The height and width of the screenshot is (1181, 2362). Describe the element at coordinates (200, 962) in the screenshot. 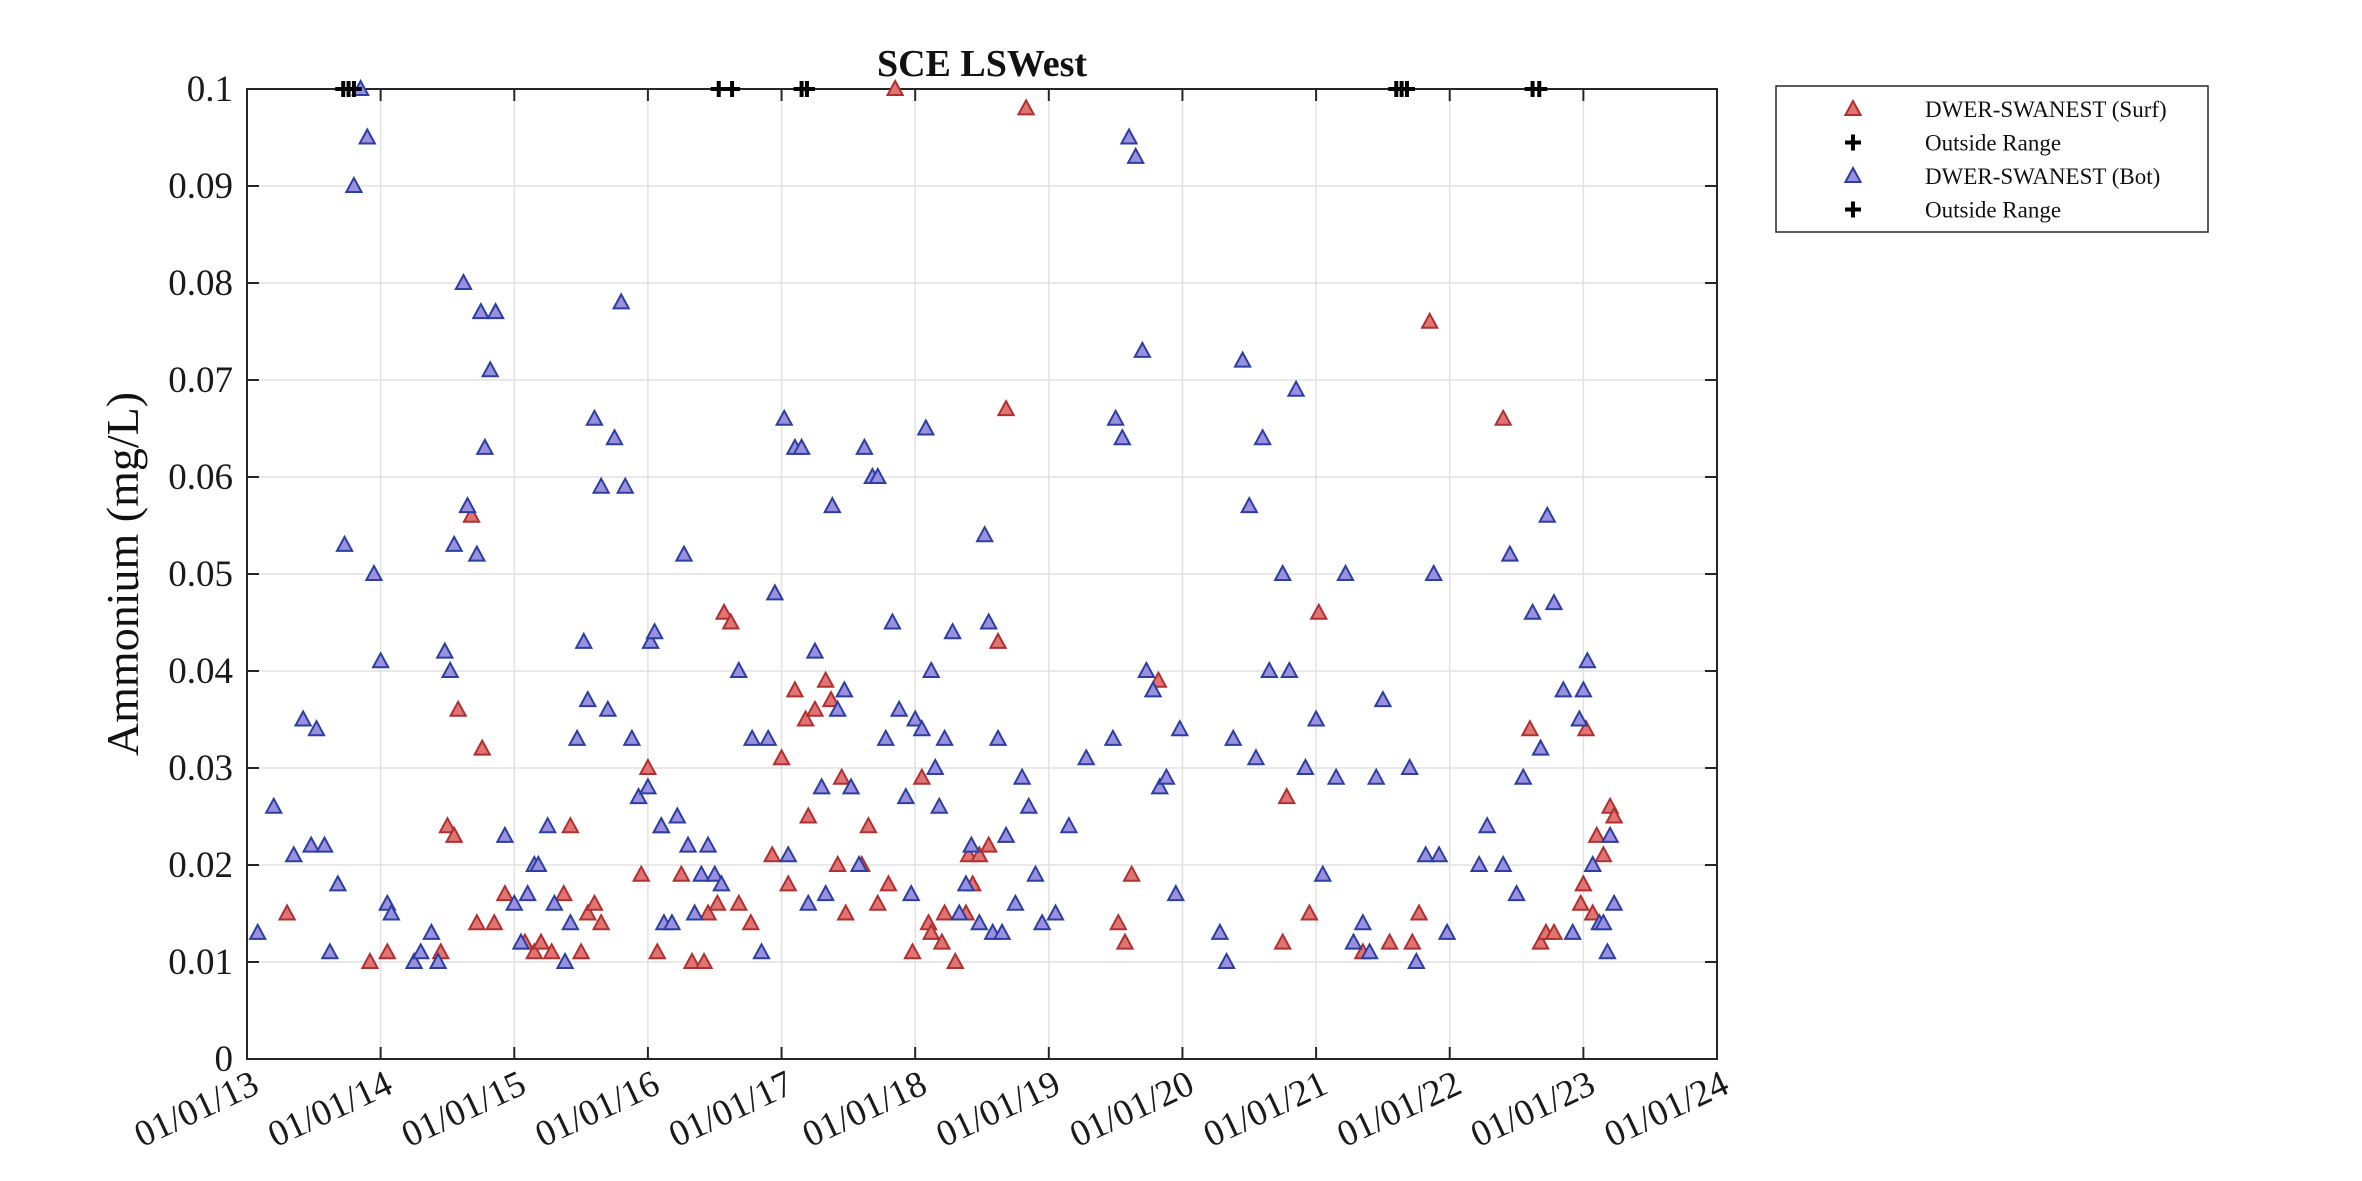

I see `y-tick-label: 0.01` at that location.